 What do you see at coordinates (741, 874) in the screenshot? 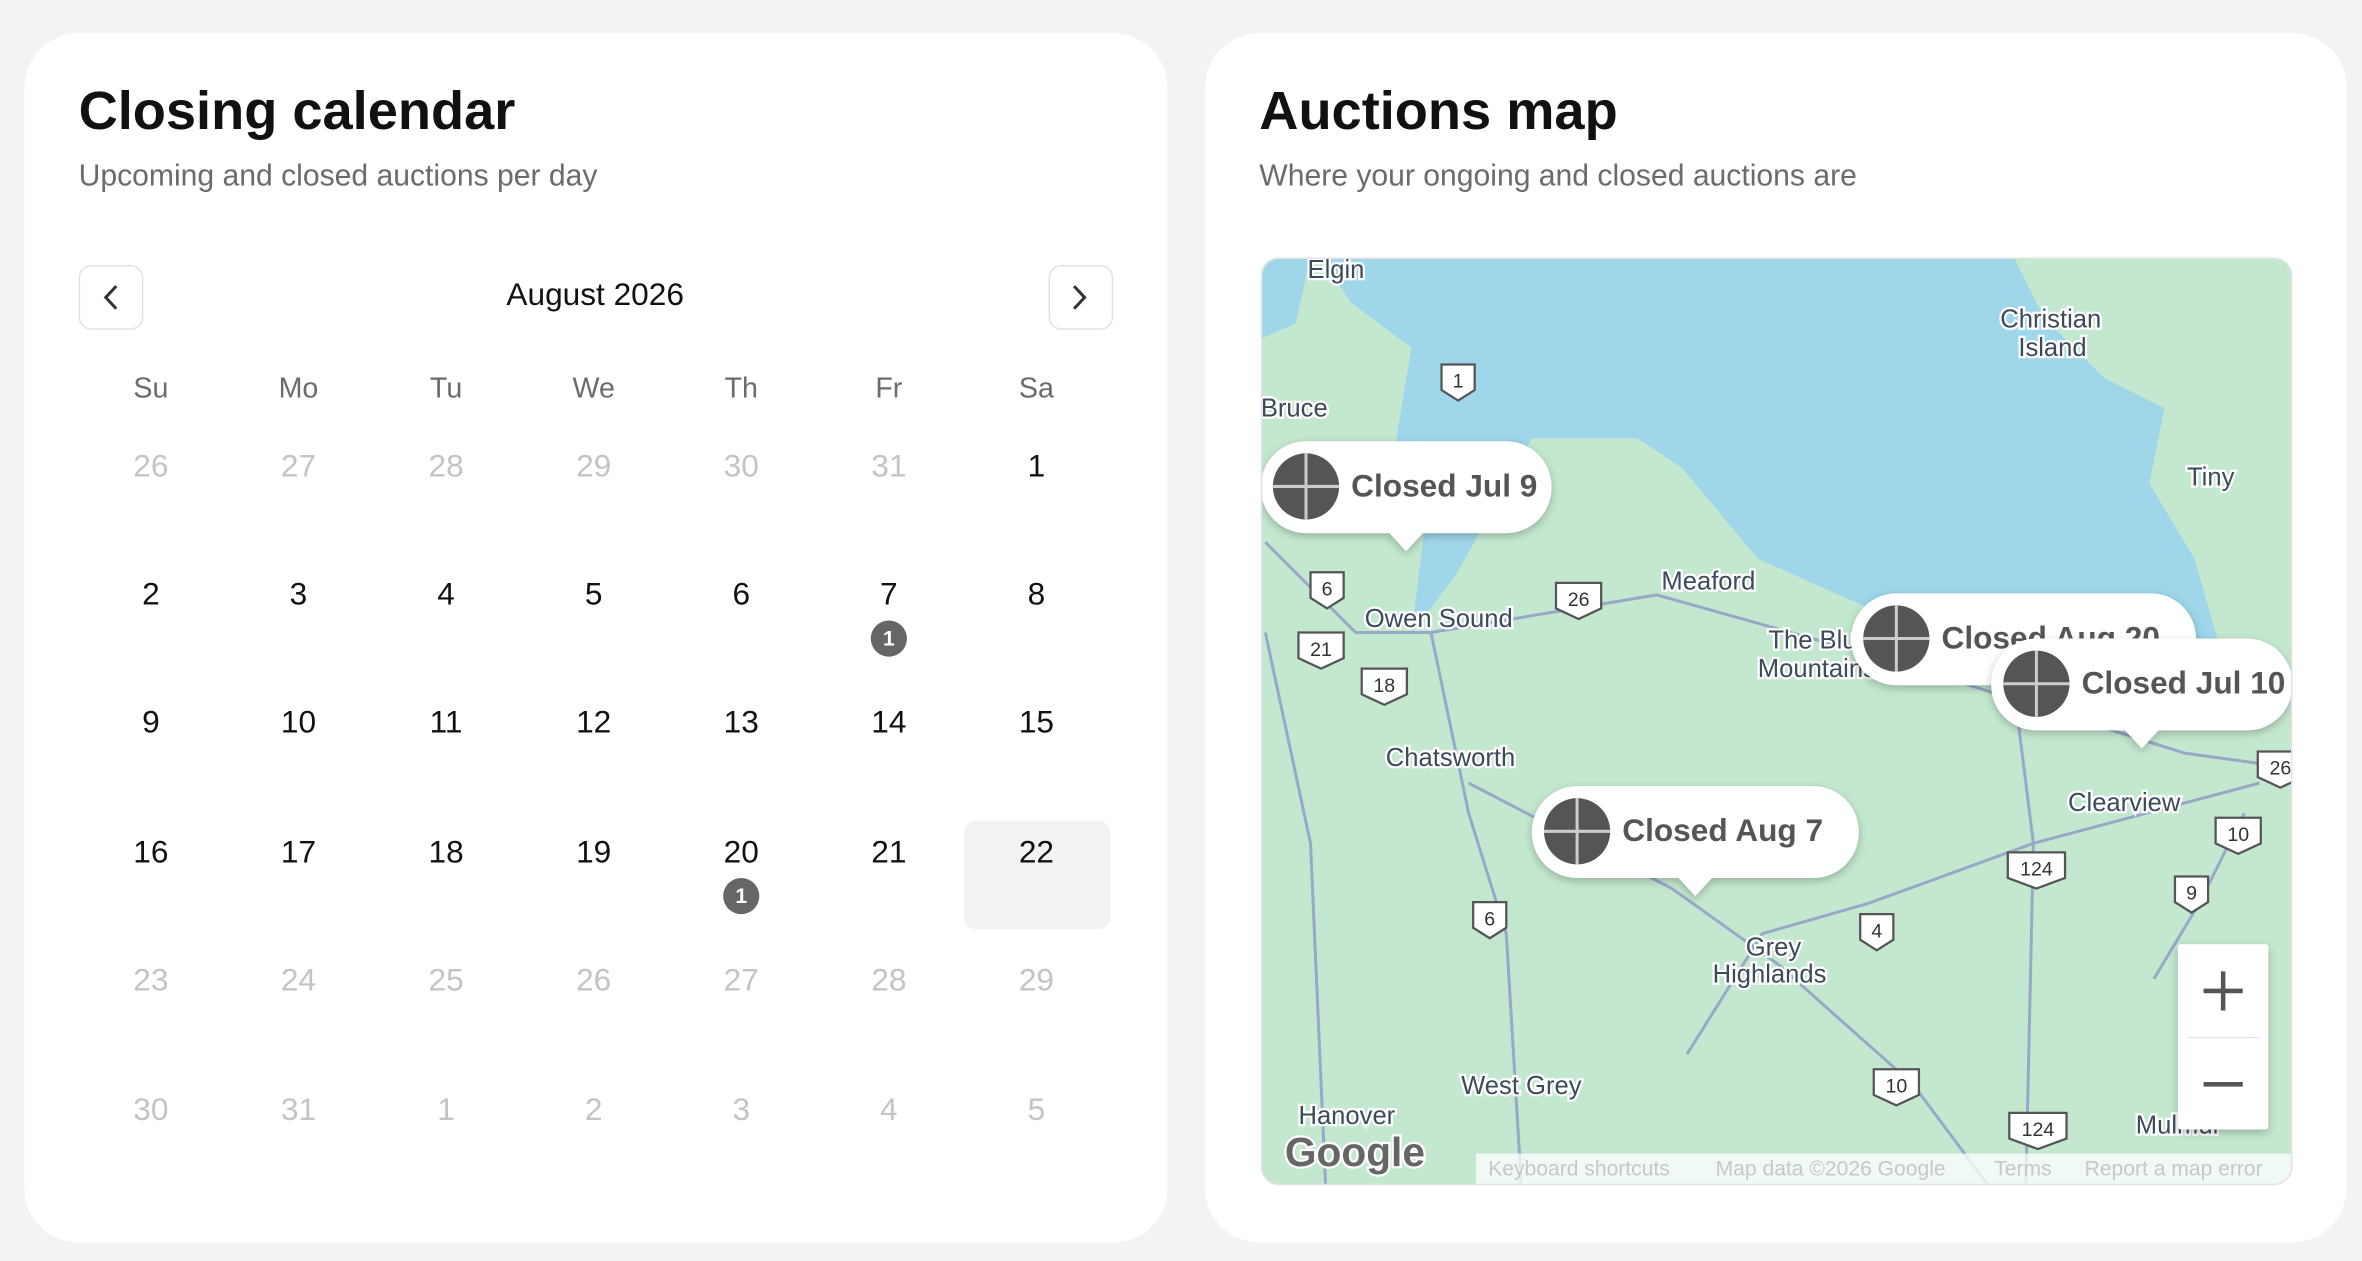
I see `day-cell: 20 1` at bounding box center [741, 874].